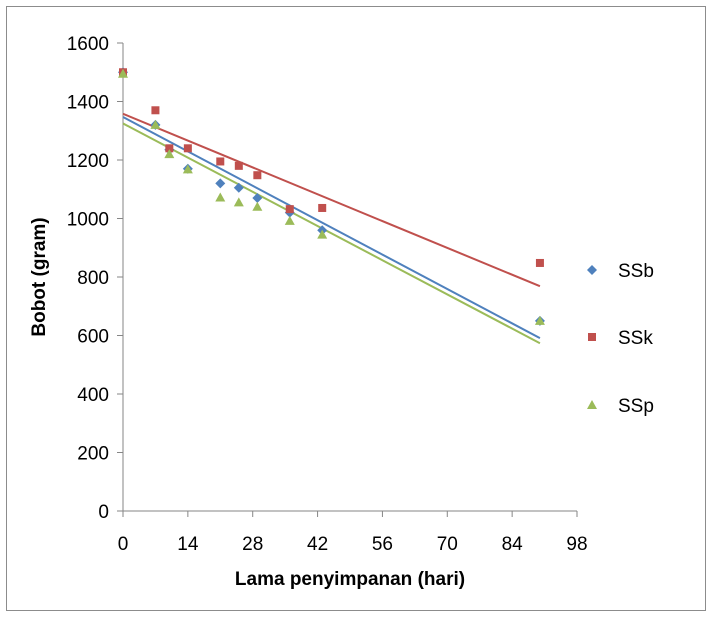 This screenshot has height=617, width=712. What do you see at coordinates (93, 278) in the screenshot?
I see `y-tick-label: 800` at bounding box center [93, 278].